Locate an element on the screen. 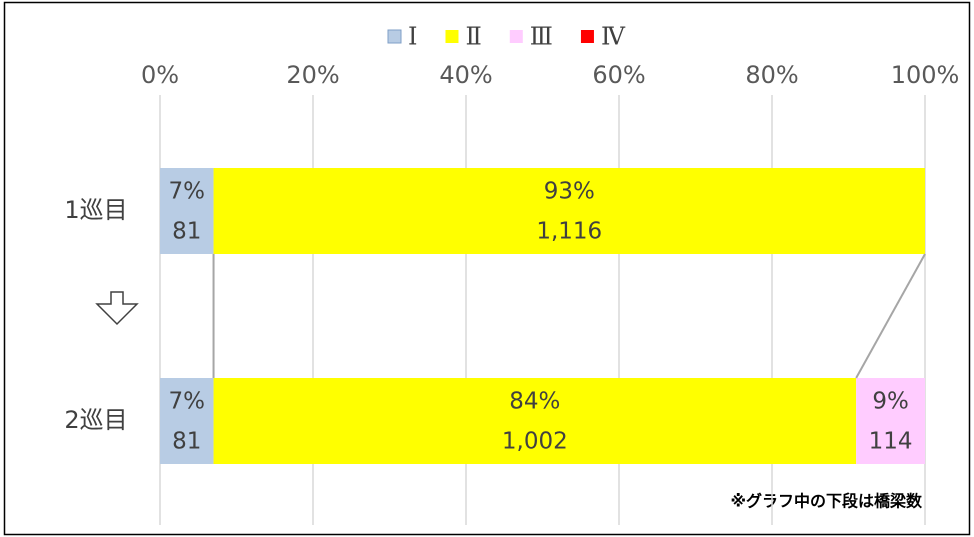  count-label: 114 is located at coordinates (891, 442).